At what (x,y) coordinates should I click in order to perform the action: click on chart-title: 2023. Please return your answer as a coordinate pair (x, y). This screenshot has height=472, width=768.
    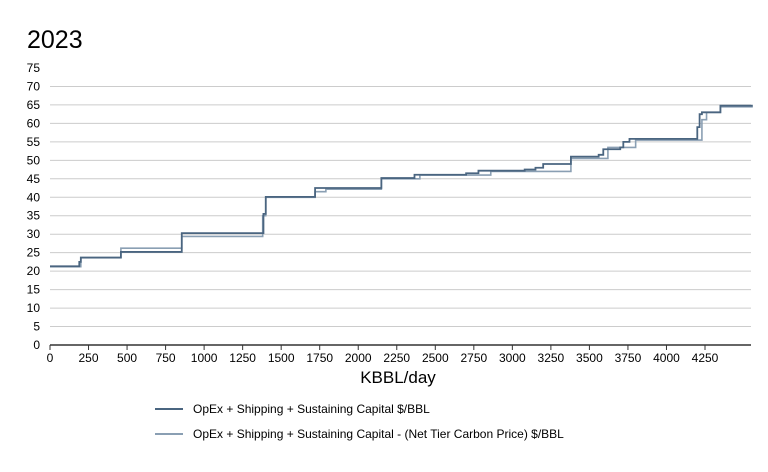
    Looking at the image, I should click on (55, 40).